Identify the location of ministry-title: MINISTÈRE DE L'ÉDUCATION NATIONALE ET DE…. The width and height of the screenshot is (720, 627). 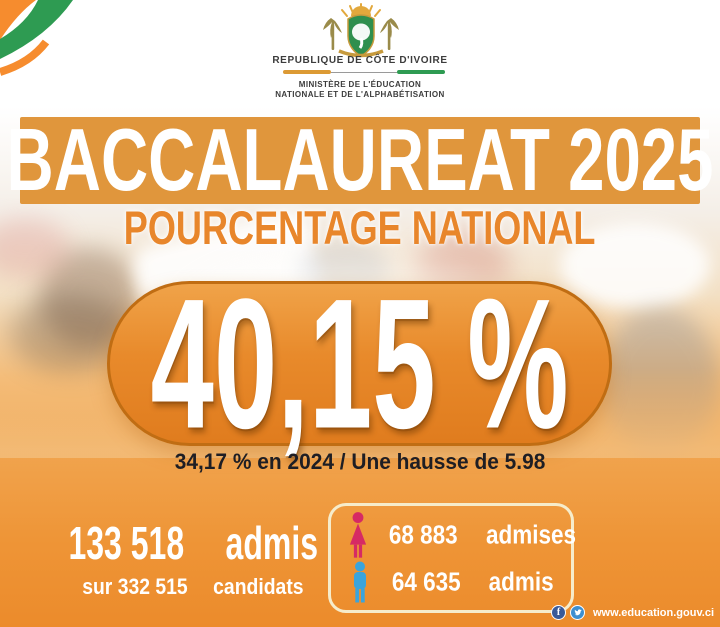
(360, 90).